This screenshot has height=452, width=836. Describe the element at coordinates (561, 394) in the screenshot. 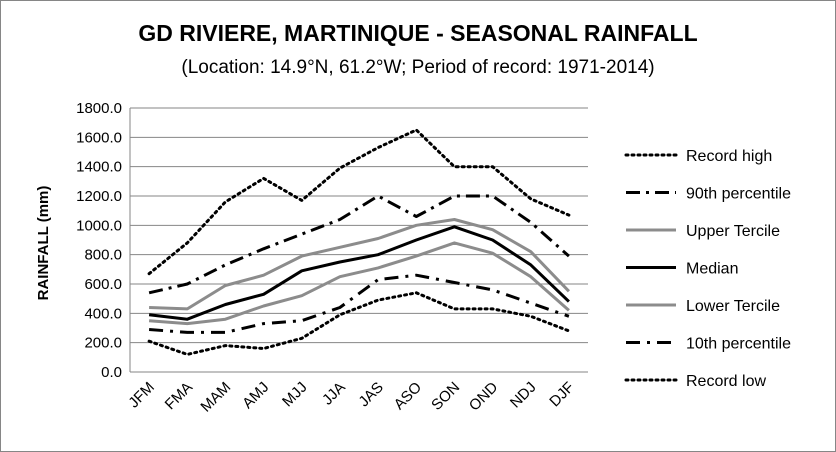

I see `x-tick-label: DJF` at that location.